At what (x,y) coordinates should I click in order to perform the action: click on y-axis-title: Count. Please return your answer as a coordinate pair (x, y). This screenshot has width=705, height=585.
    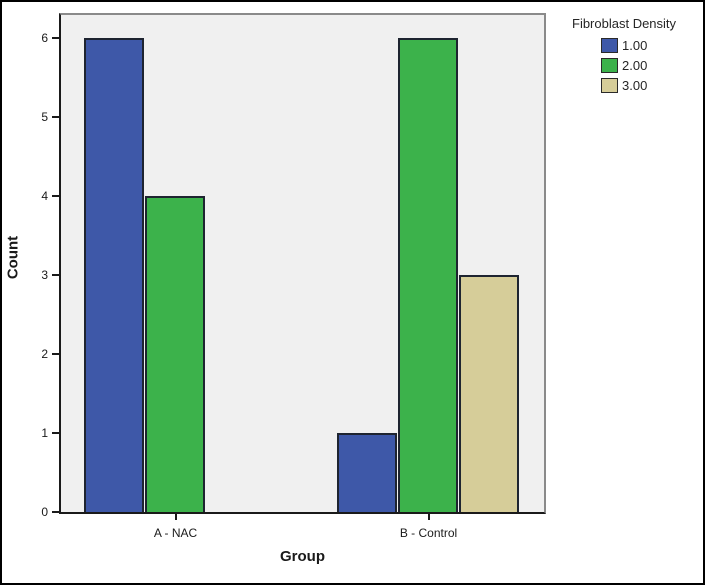
    Looking at the image, I should click on (13, 257).